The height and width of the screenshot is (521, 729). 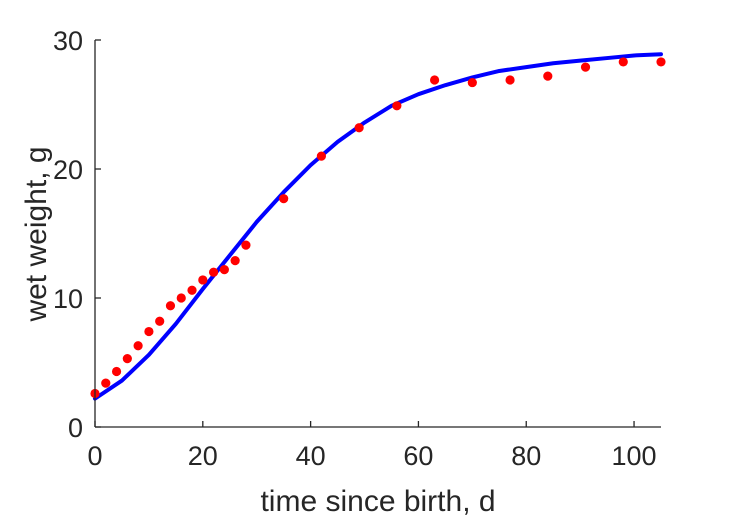 I want to click on x-tick-label: 20, so click(x=203, y=456).